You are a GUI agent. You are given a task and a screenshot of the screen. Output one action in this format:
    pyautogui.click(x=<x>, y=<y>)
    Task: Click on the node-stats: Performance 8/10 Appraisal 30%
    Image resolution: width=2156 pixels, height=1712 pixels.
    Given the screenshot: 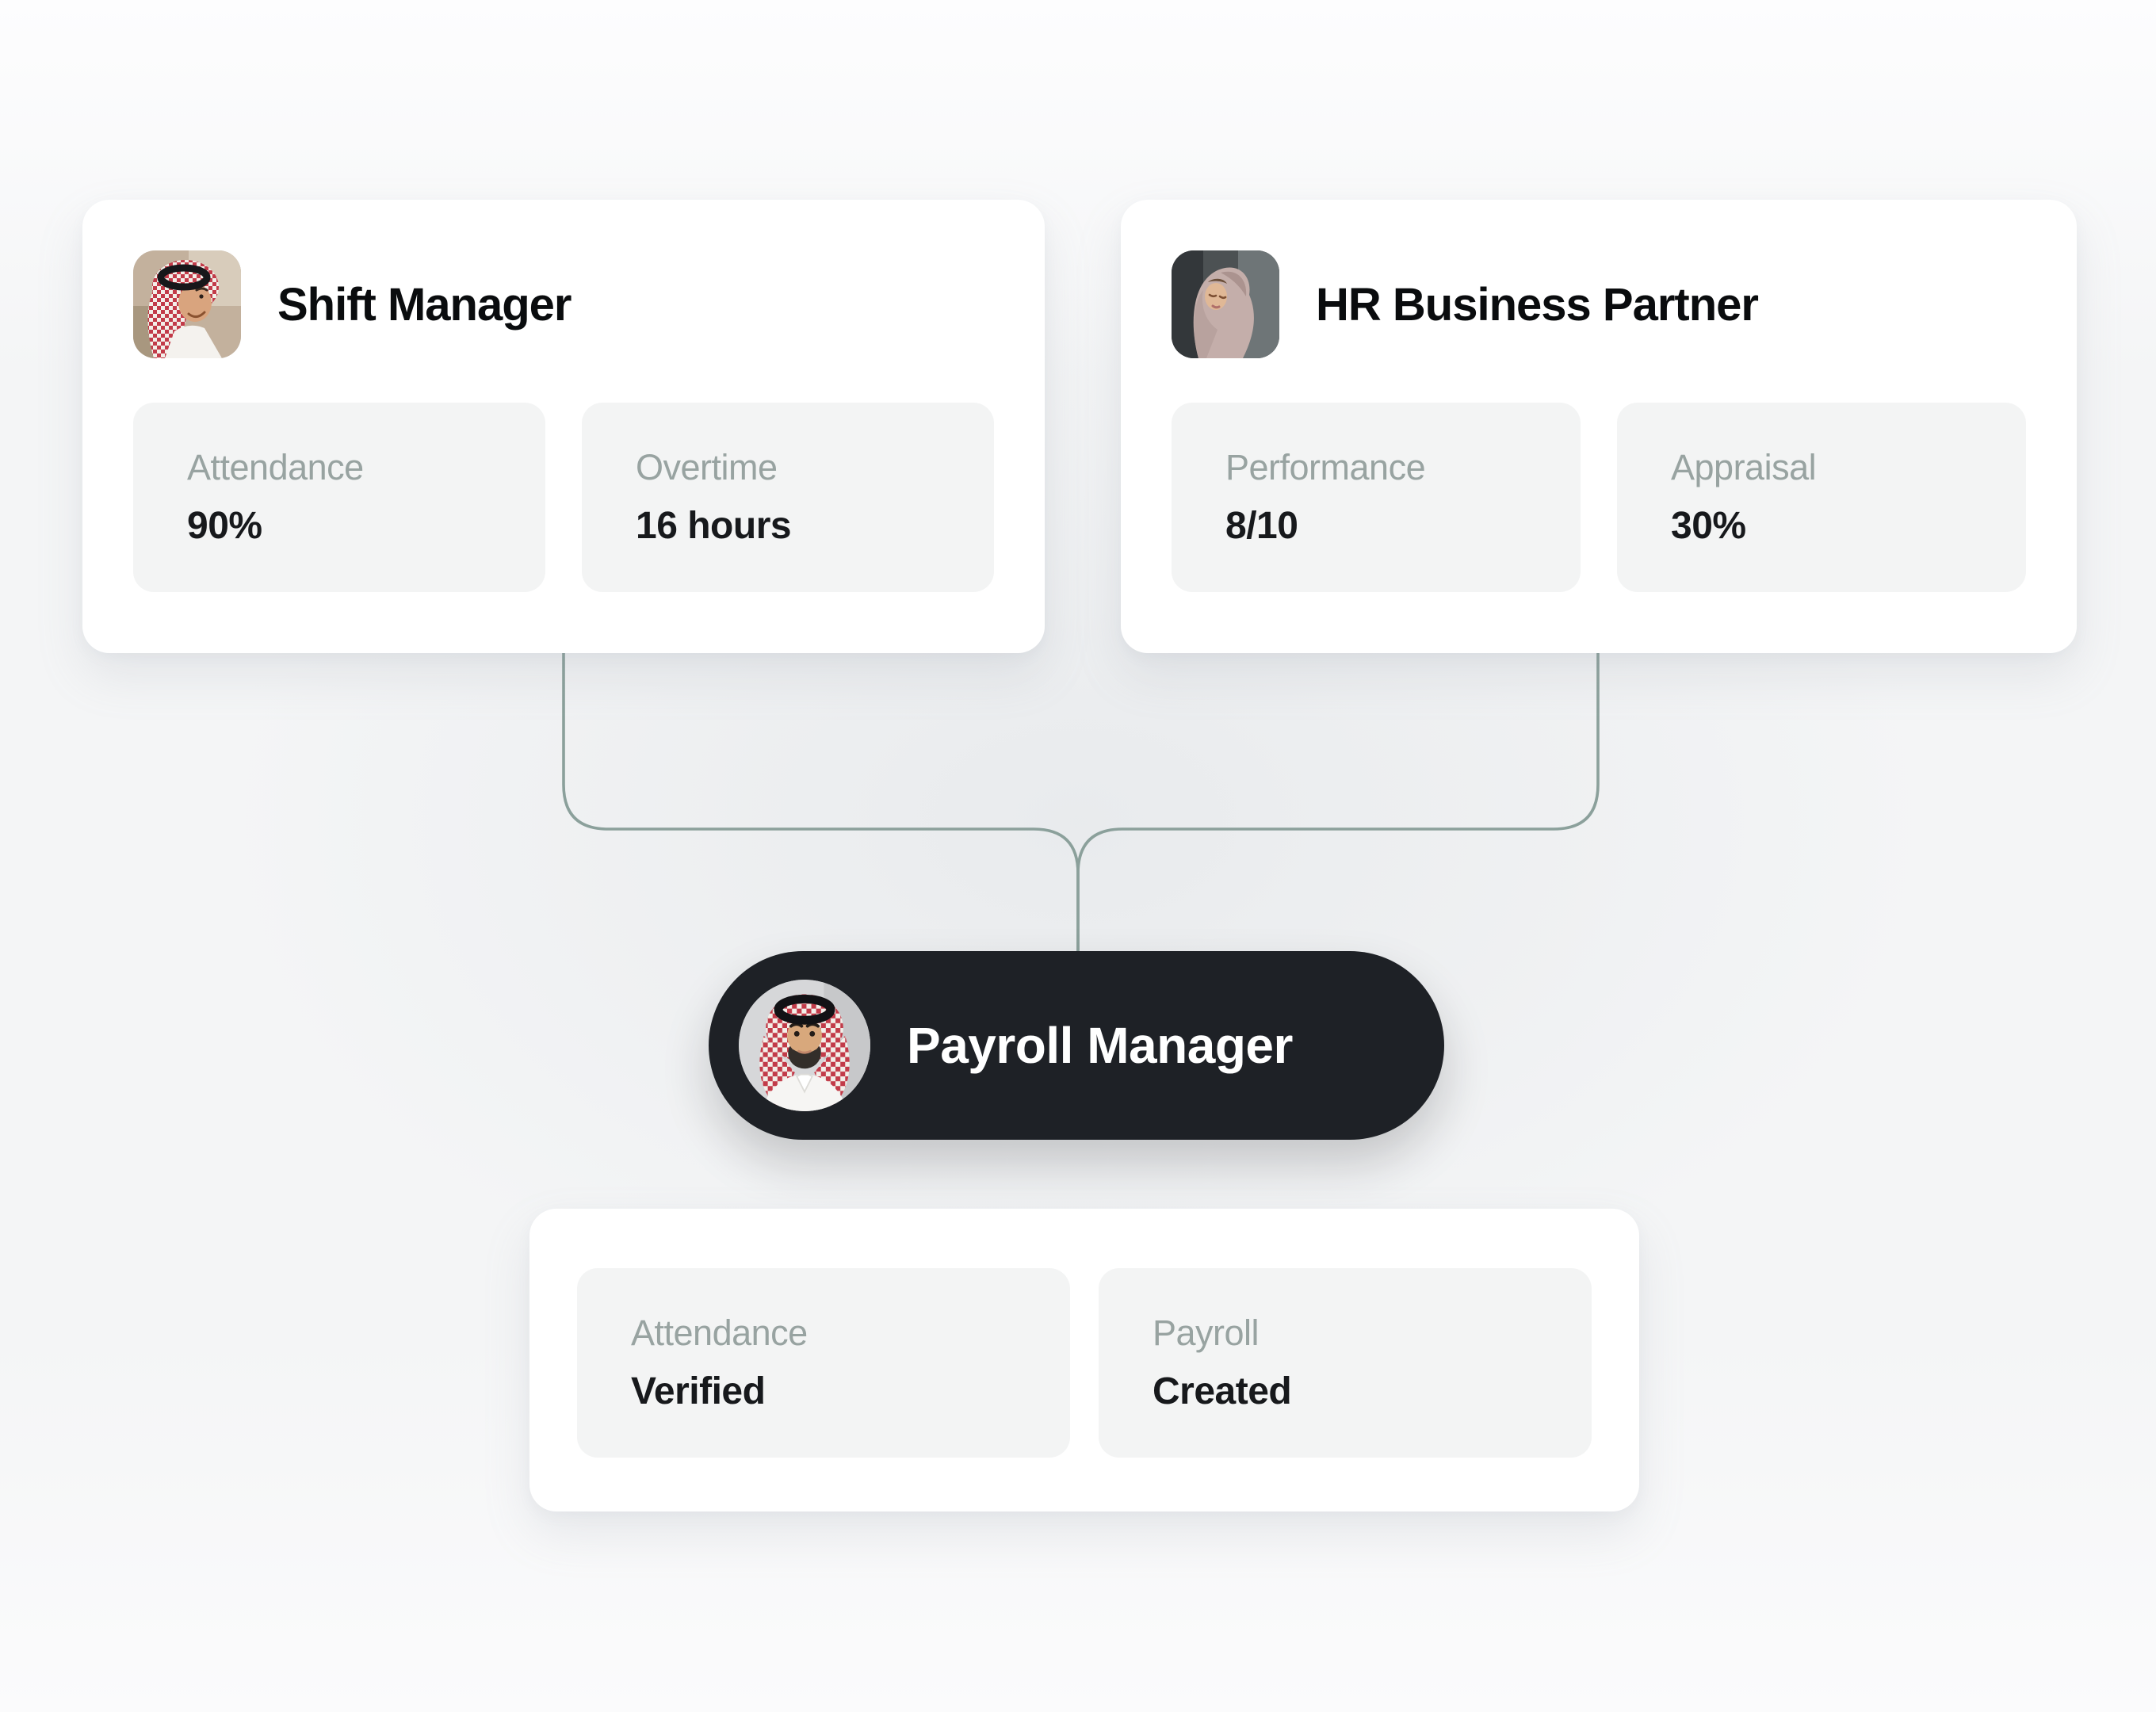 What is the action you would take?
    pyautogui.click(x=1599, y=497)
    